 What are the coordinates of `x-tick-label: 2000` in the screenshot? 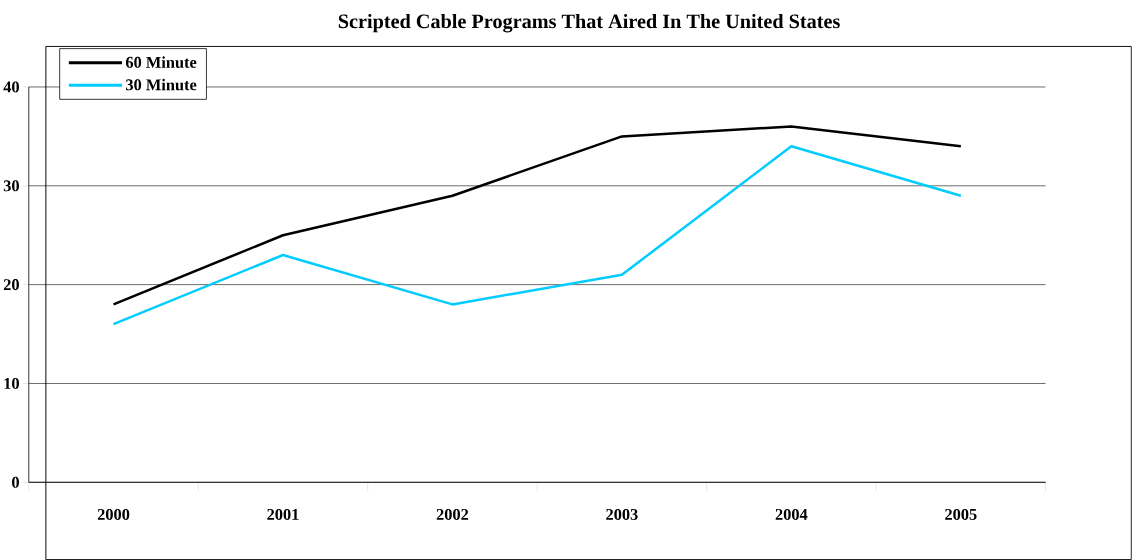 It's located at (113, 514).